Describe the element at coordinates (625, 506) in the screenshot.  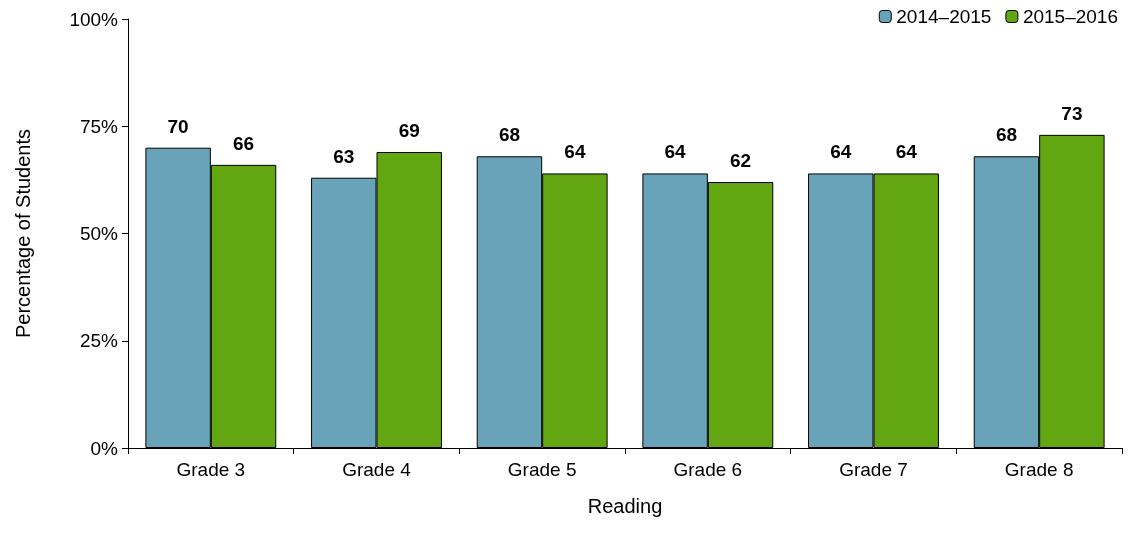
I see `x-axis-title: Reading` at that location.